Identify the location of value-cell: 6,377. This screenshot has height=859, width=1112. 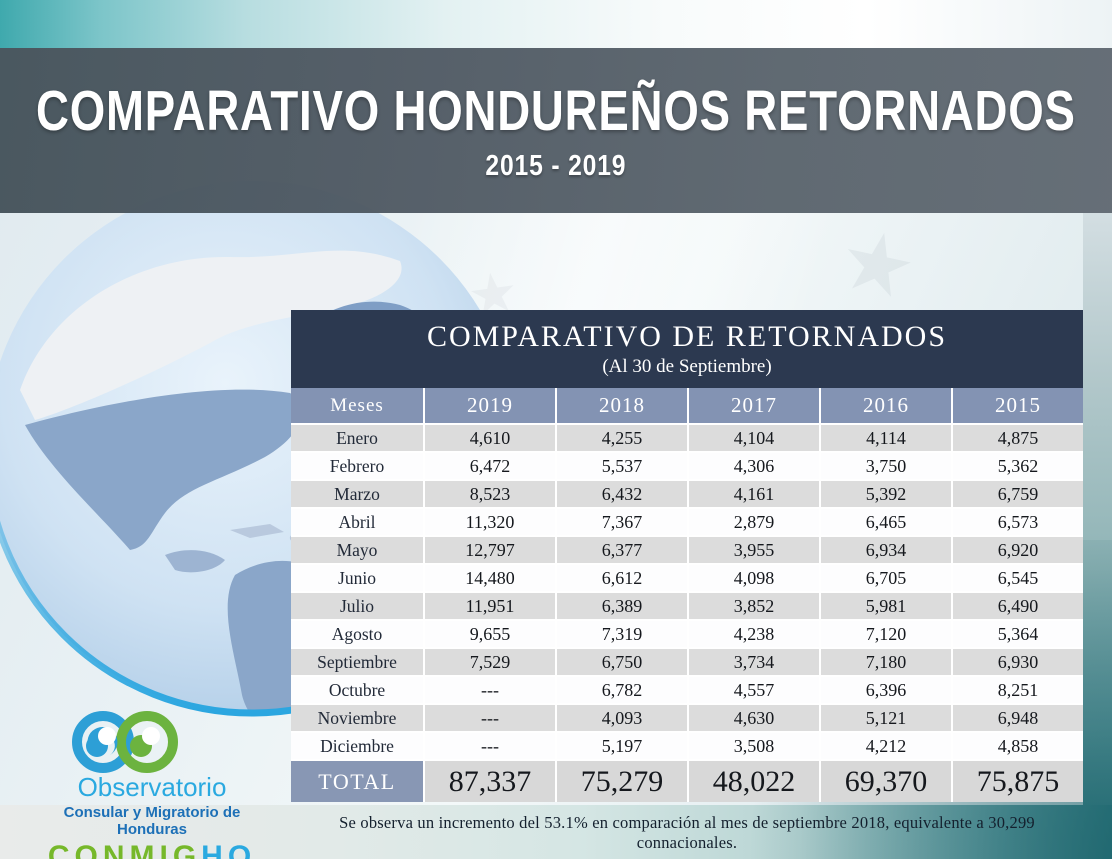
(622, 550).